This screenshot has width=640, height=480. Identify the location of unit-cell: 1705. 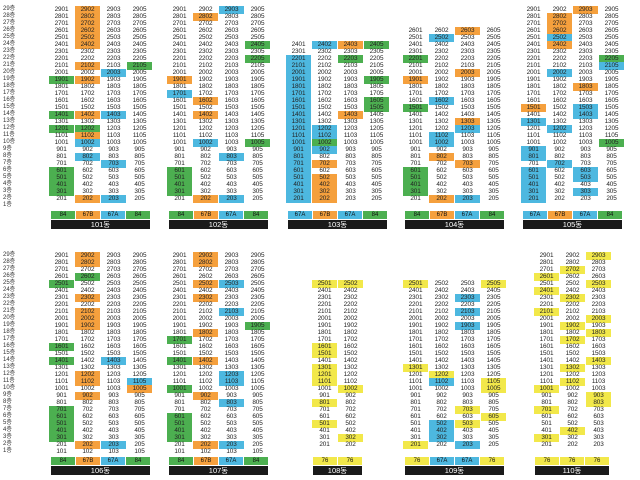
(493, 93).